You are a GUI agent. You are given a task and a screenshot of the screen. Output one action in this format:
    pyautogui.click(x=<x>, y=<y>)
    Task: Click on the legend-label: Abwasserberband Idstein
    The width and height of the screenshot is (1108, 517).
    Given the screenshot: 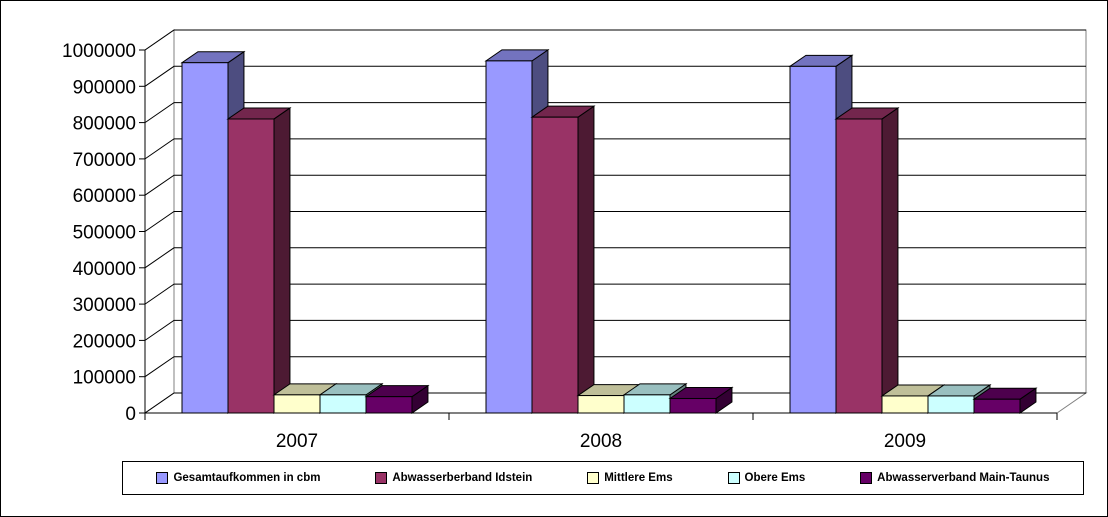 What is the action you would take?
    pyautogui.click(x=462, y=478)
    